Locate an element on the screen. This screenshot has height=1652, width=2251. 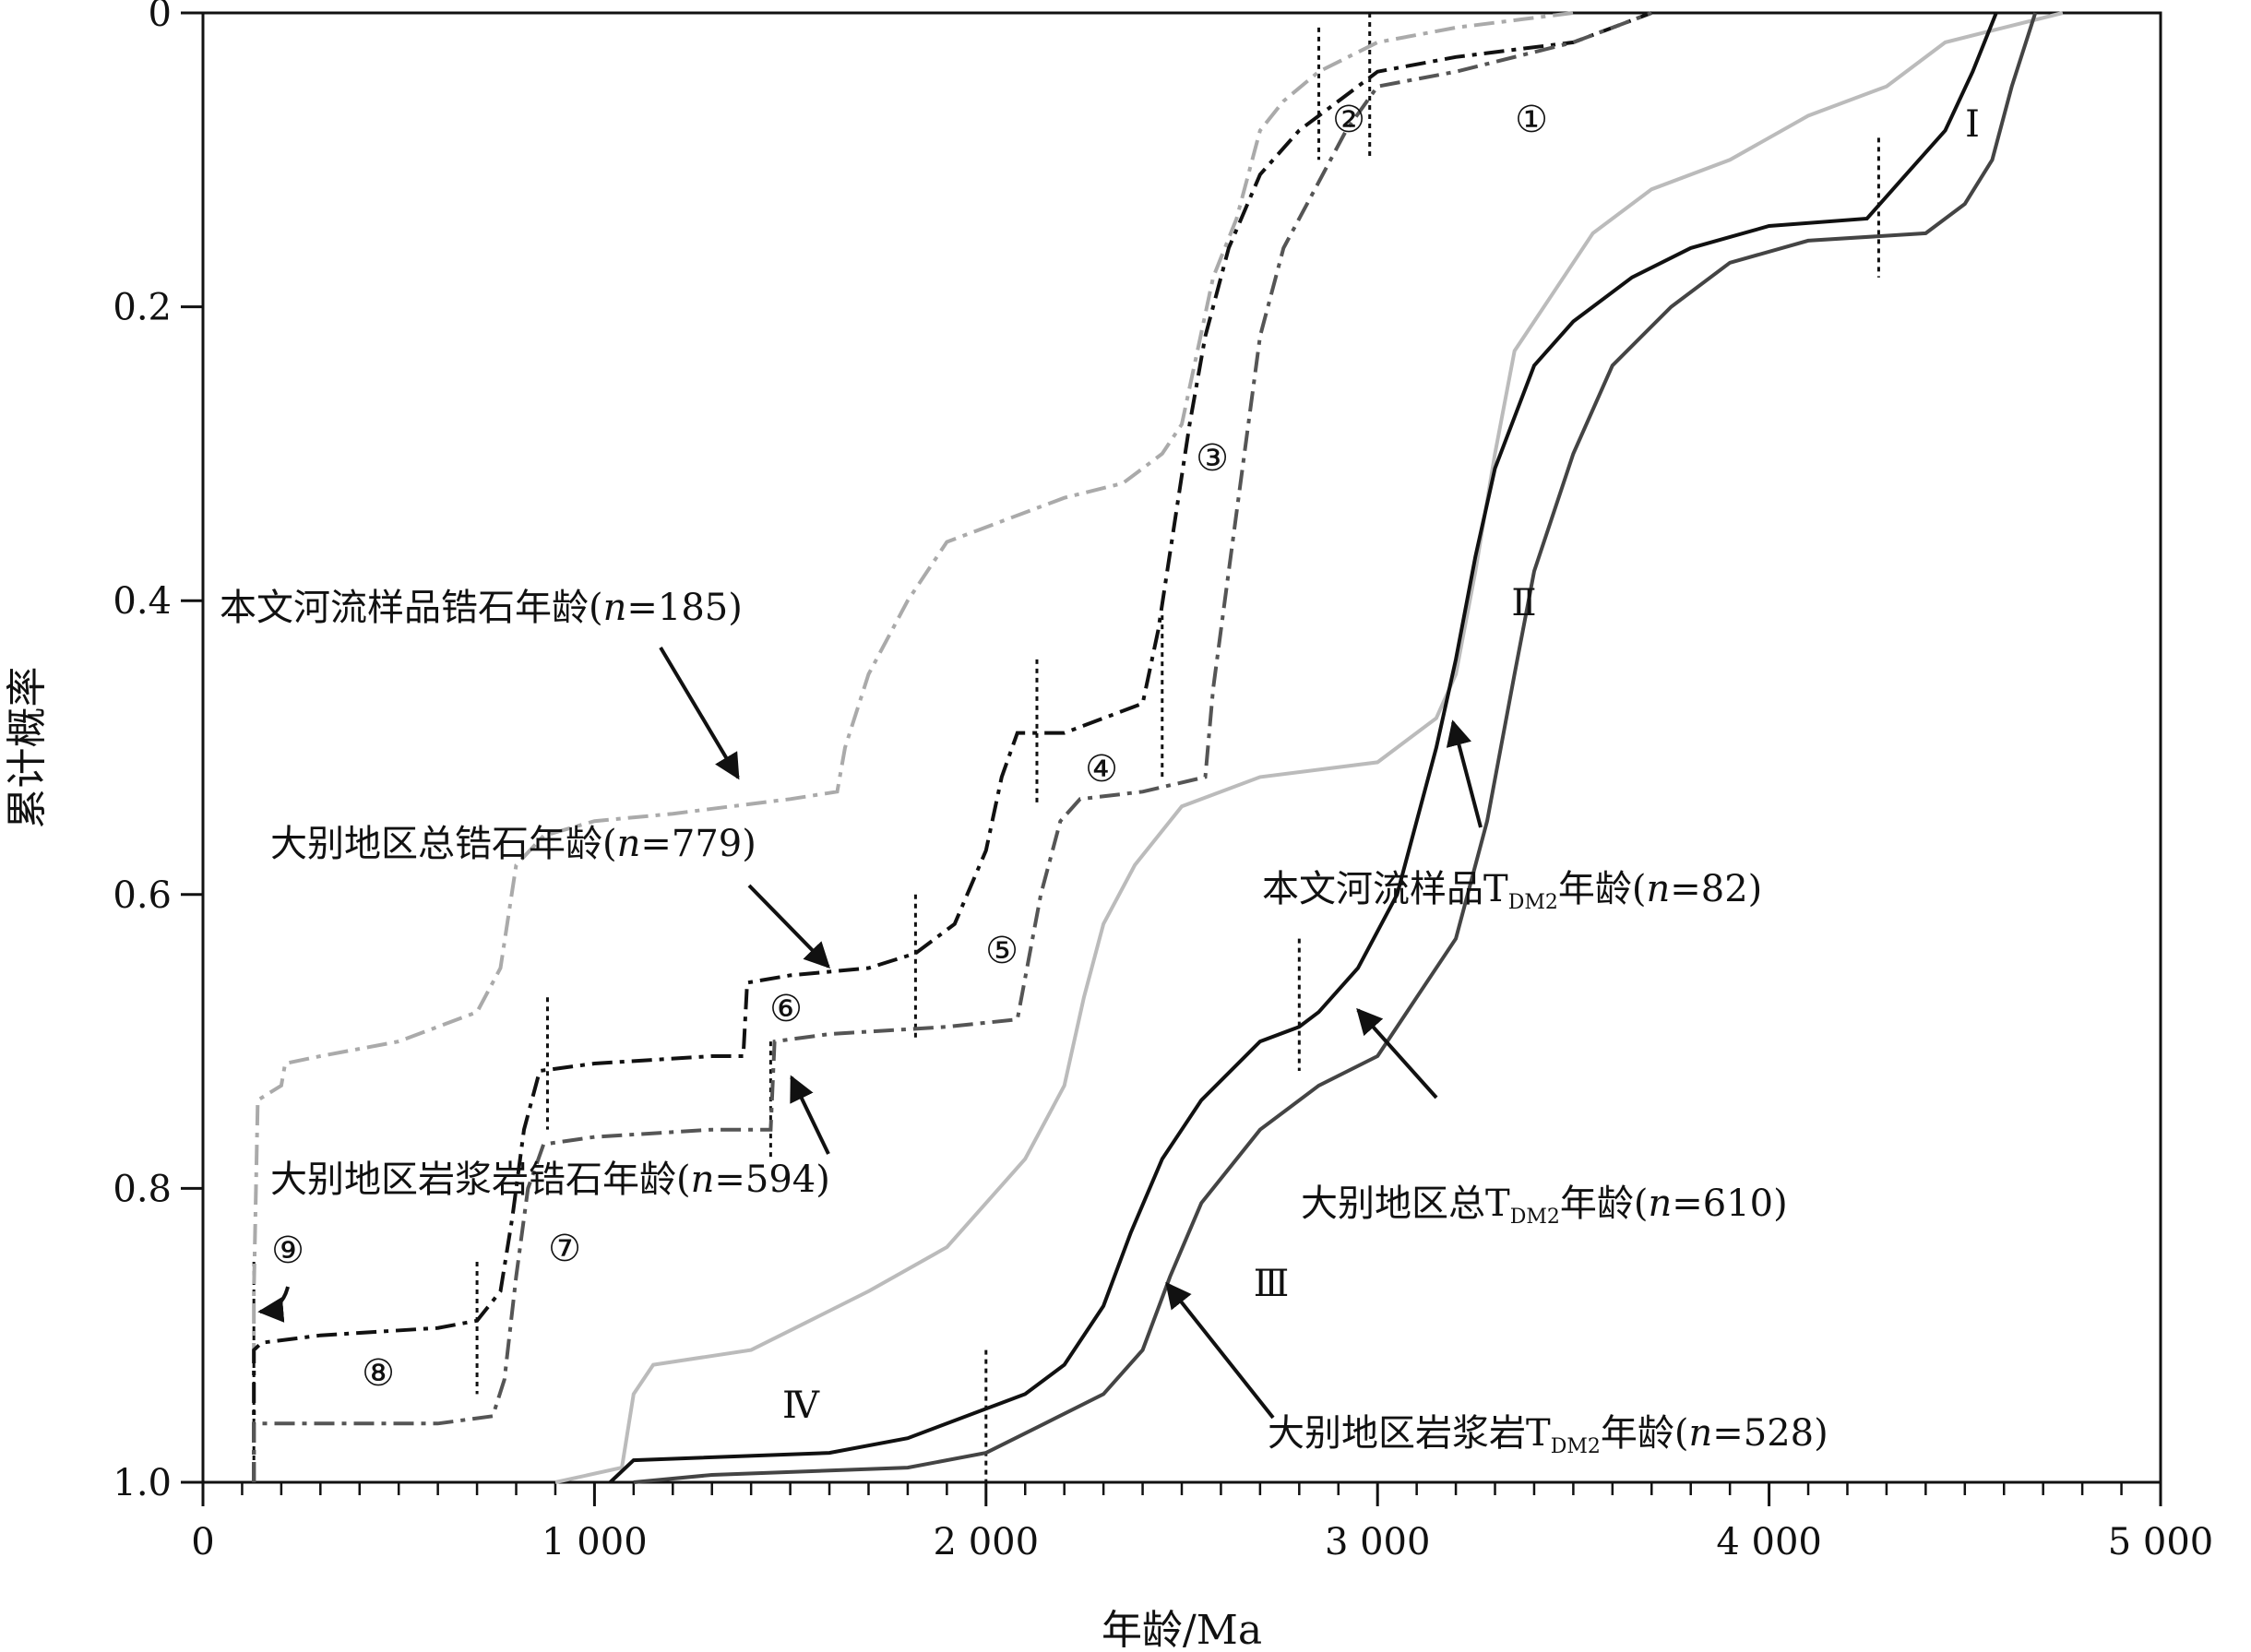
series-label-6: 大别地区岩浆岩TDM2年龄(n=528) is located at coordinates (1548, 1435).